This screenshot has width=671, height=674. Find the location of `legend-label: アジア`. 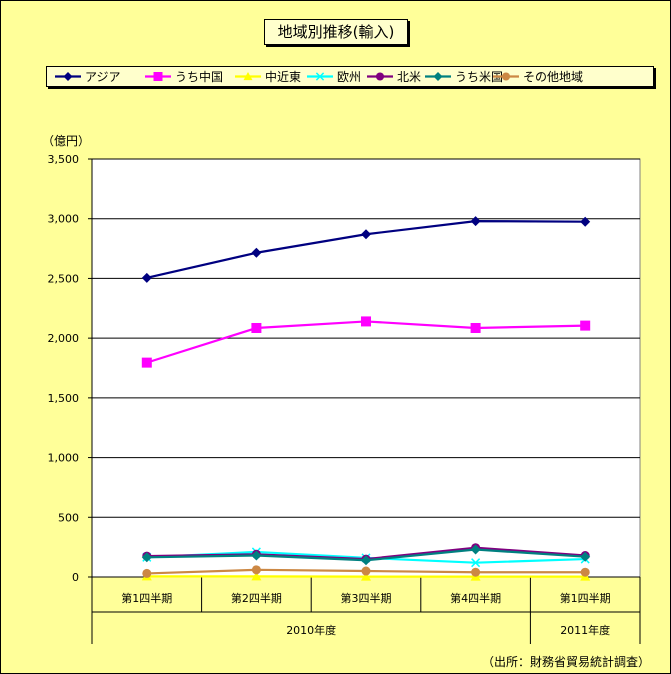

legend-label: アジア is located at coordinates (103, 77).